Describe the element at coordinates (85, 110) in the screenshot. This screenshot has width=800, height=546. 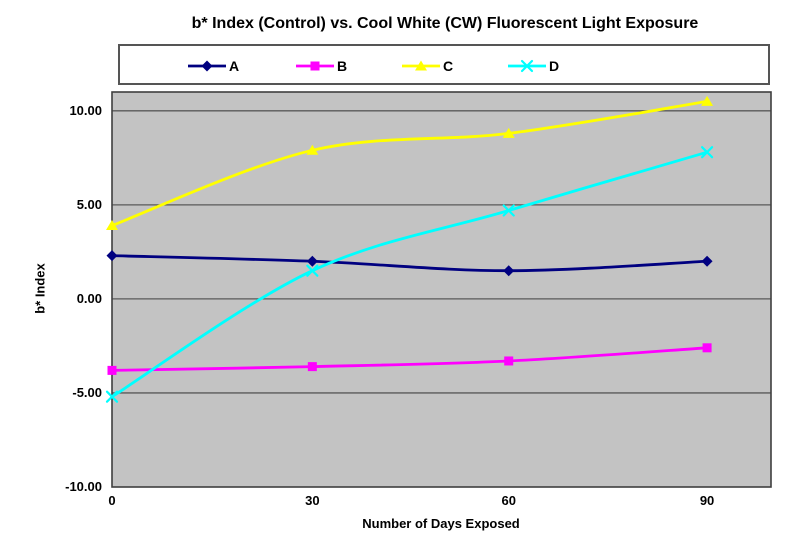
I see `y-tick-label: 10.00` at that location.